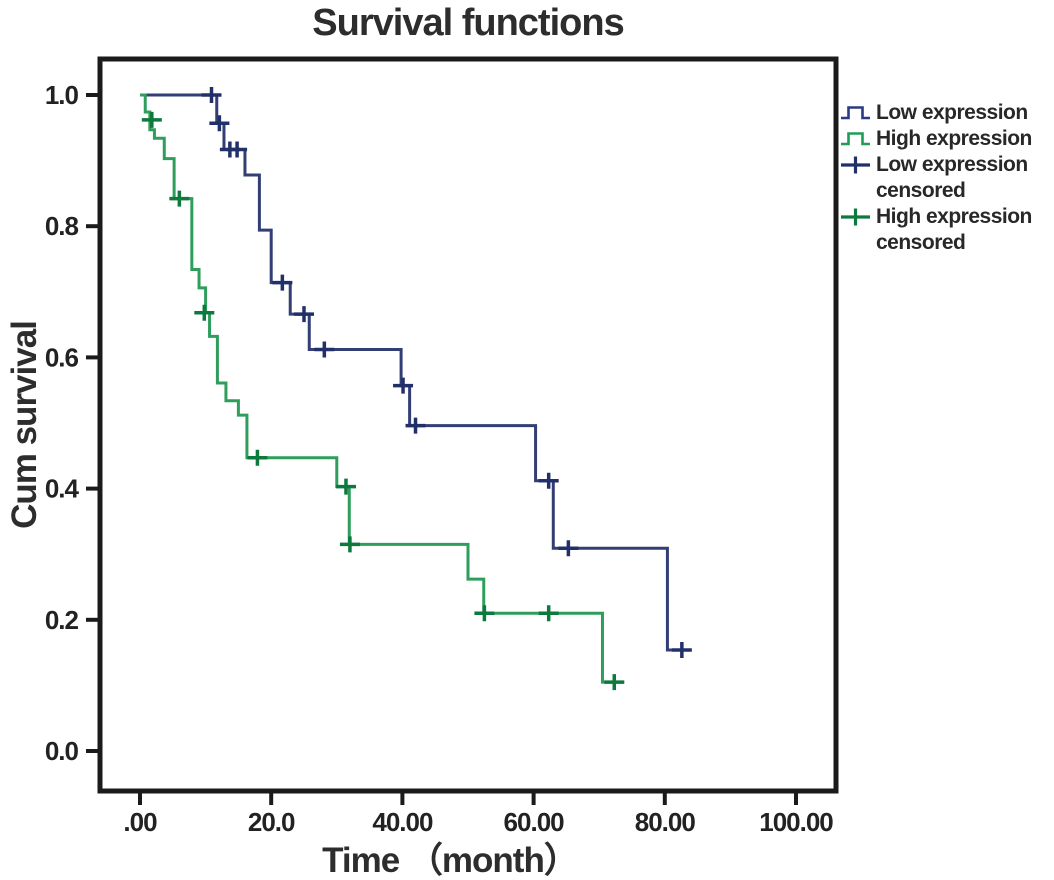 Image resolution: width=1054 pixels, height=880 pixels. I want to click on high-expression-censored-plus-icon, so click(855, 217).